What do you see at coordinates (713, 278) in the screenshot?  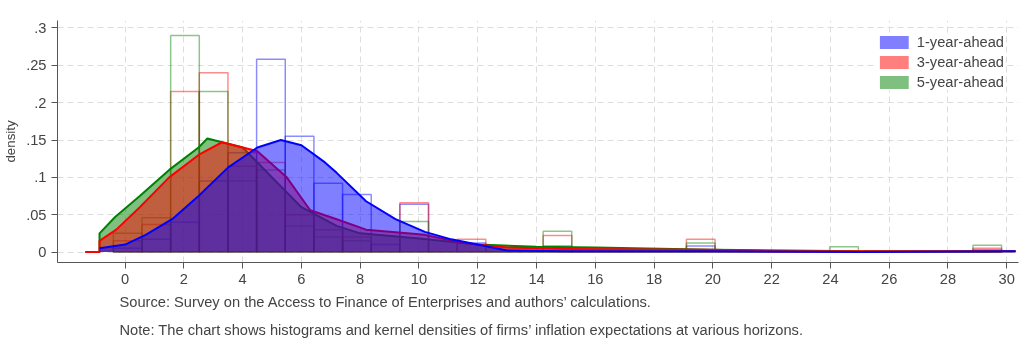 I see `x-tick-label: 20` at bounding box center [713, 278].